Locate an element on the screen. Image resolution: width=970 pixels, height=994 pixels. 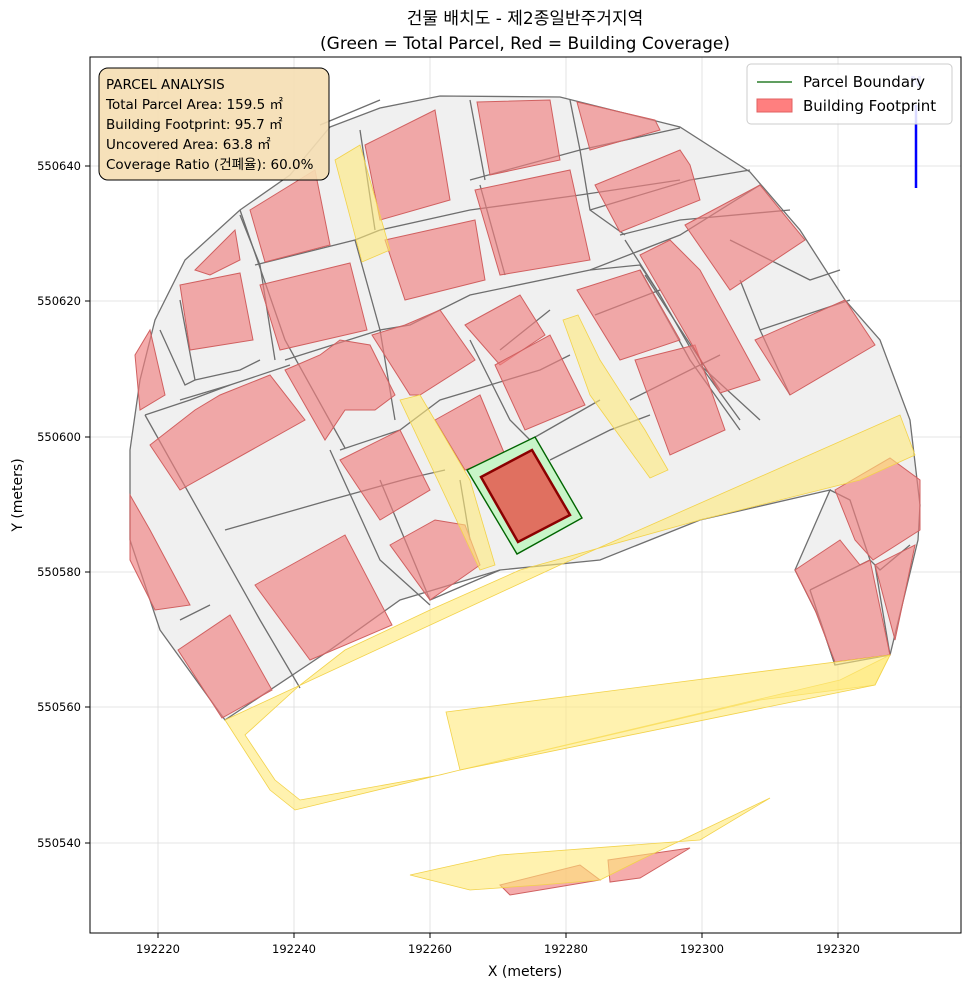
x-axis-label: X (meters) is located at coordinates (525, 972).